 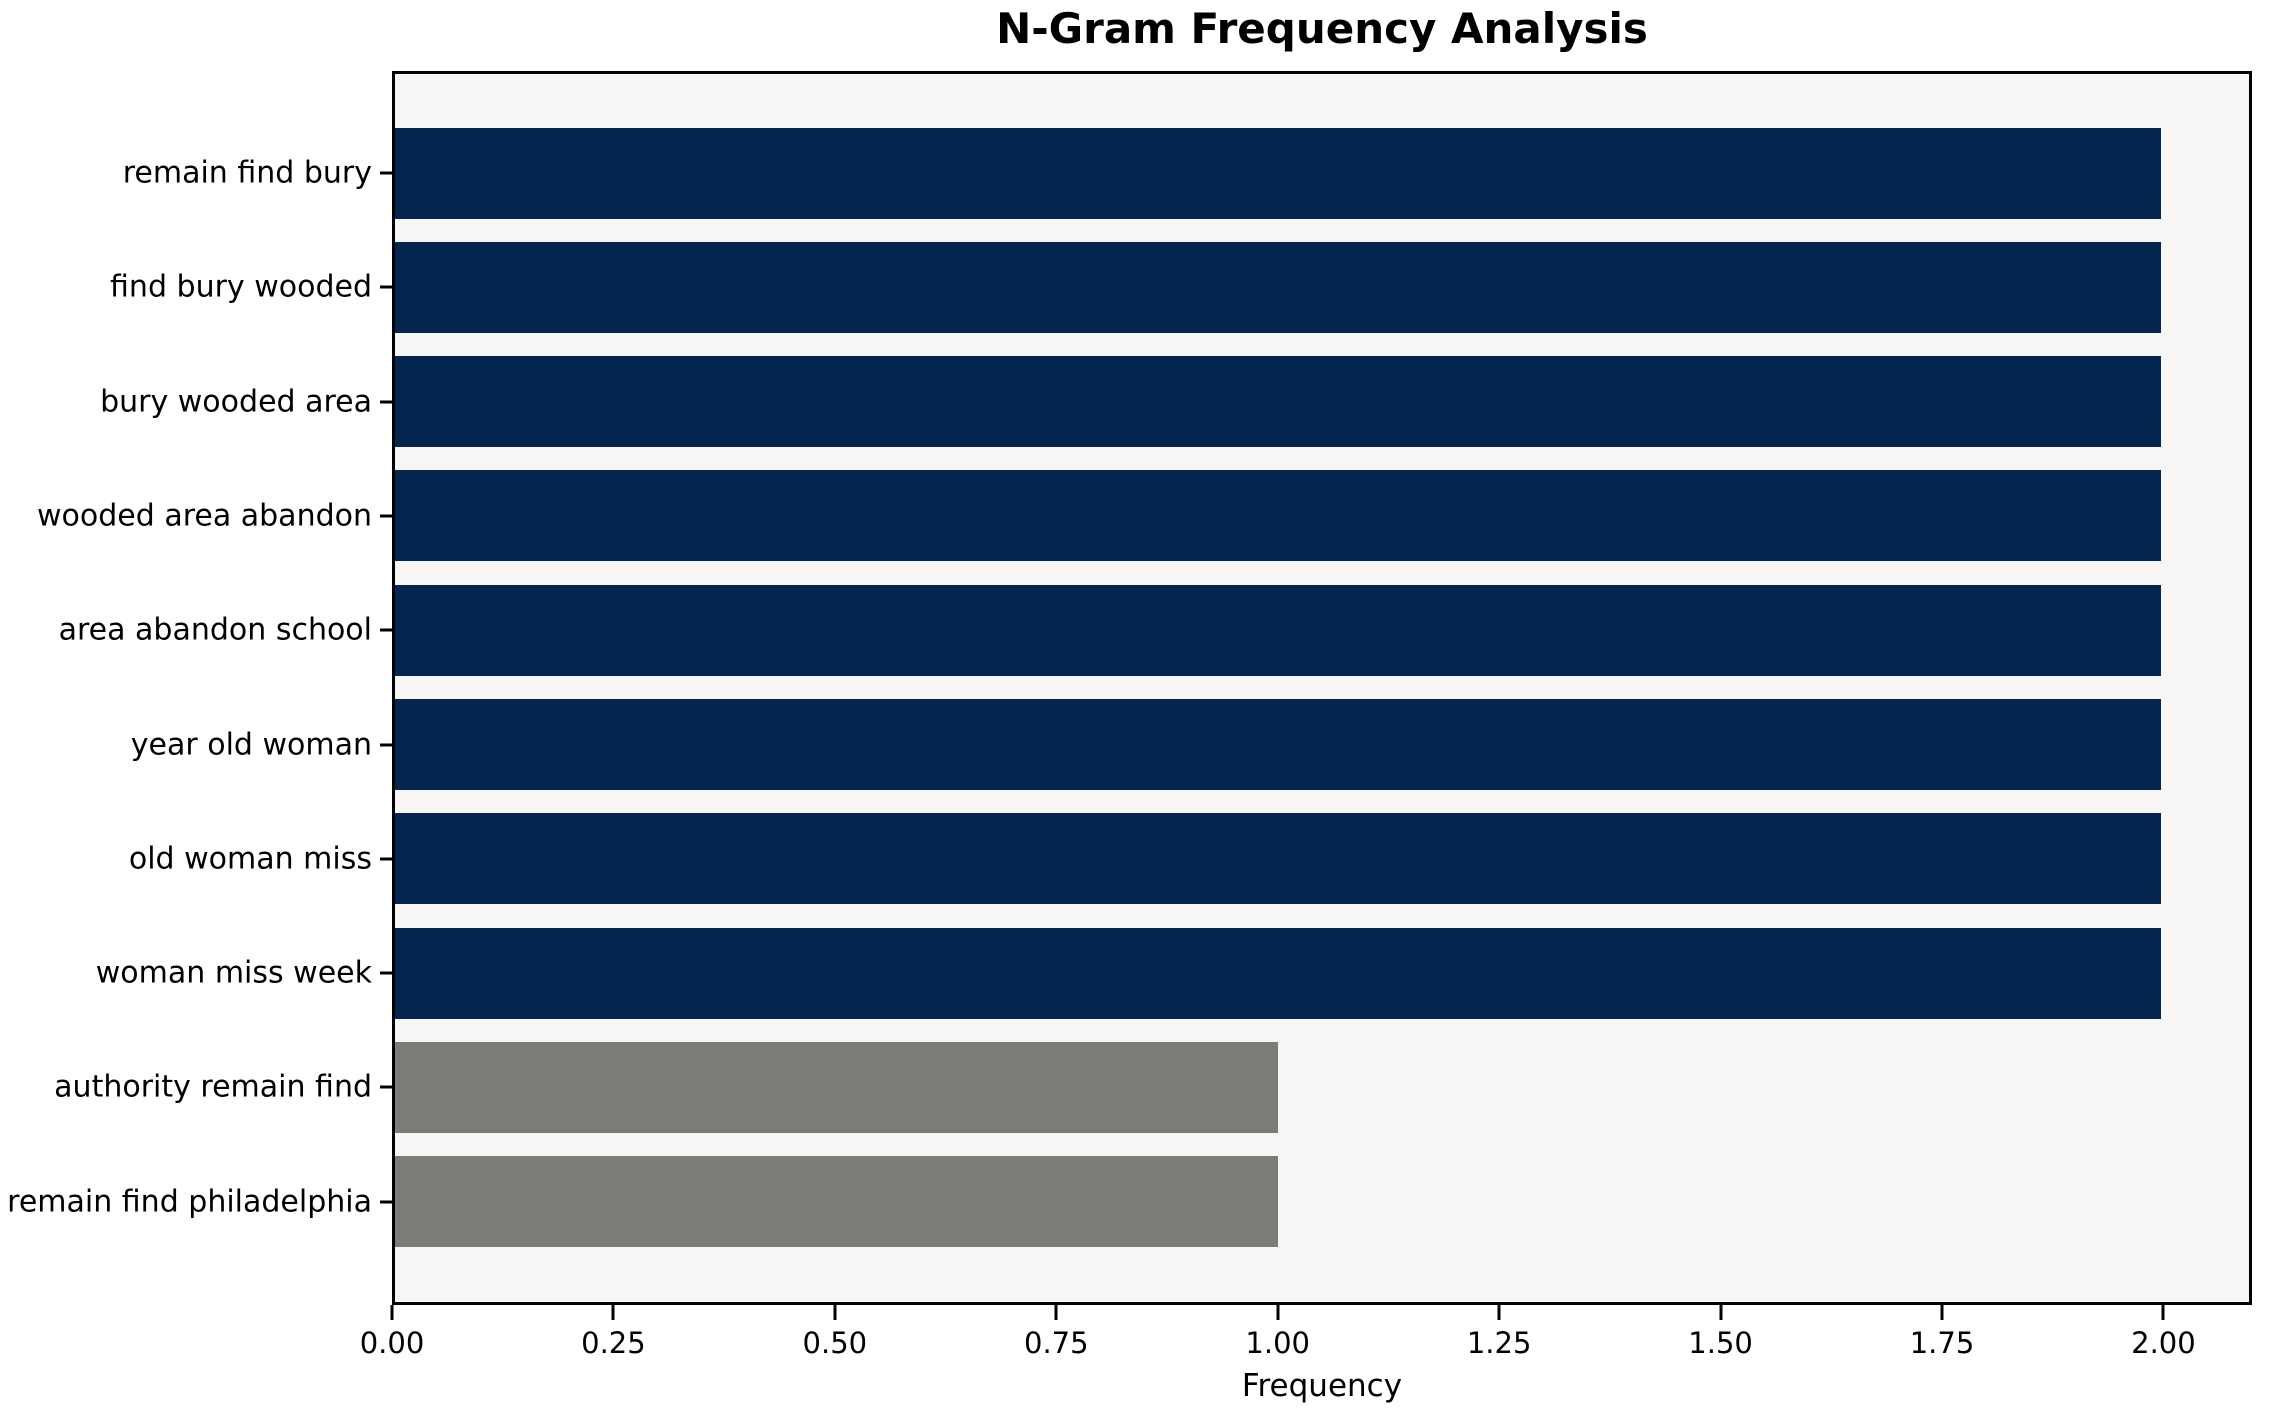 What do you see at coordinates (1322, 28) in the screenshot?
I see `chart-title: N-Gram Frequency Analysis` at bounding box center [1322, 28].